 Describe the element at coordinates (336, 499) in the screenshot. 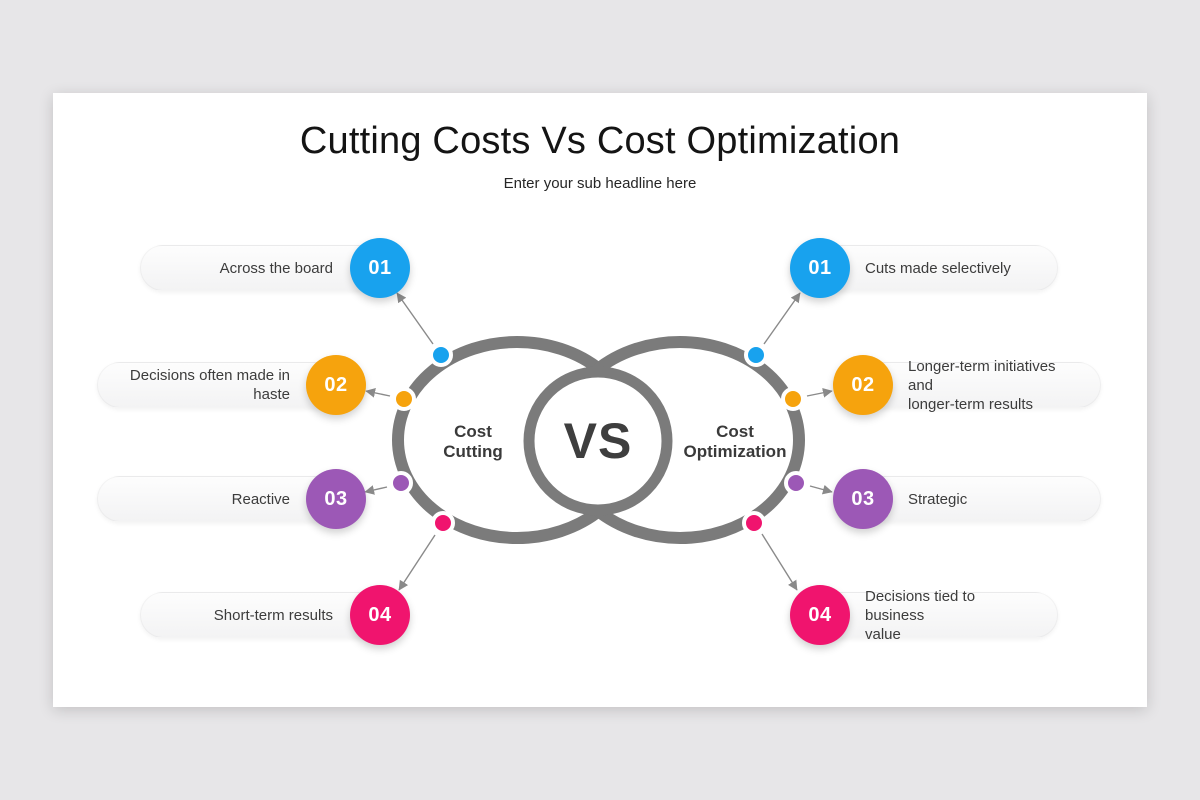

I see `number-badge-left-03: 03` at that location.